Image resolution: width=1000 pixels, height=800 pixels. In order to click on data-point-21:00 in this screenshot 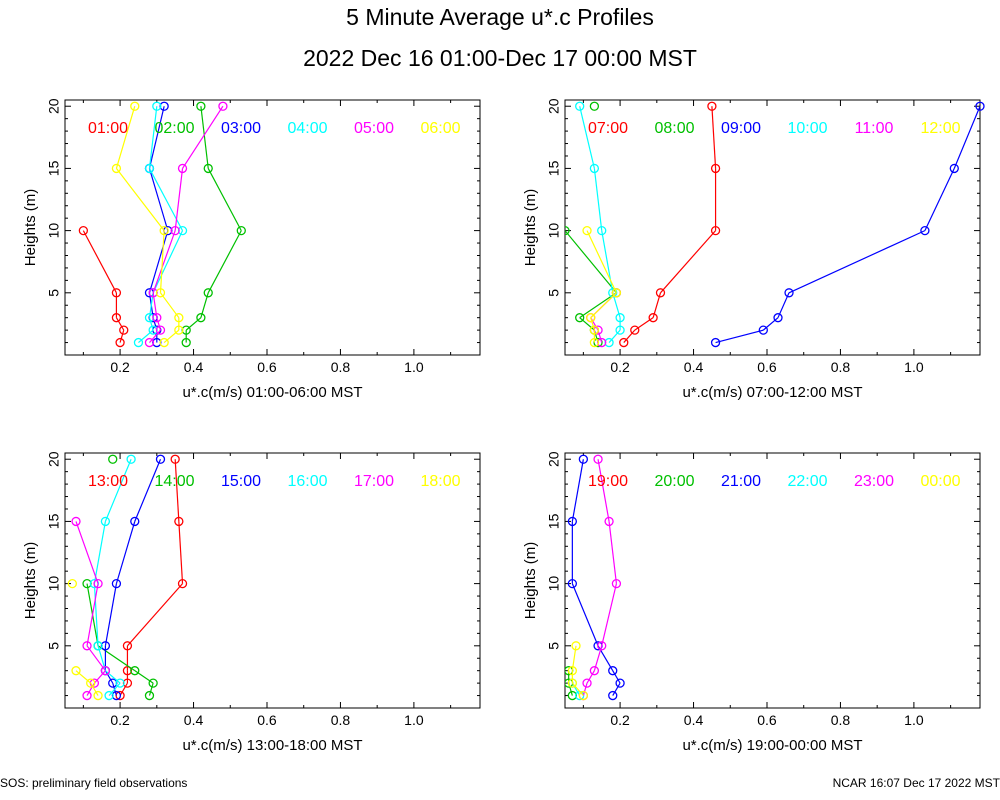, I will do `click(613, 671)`.